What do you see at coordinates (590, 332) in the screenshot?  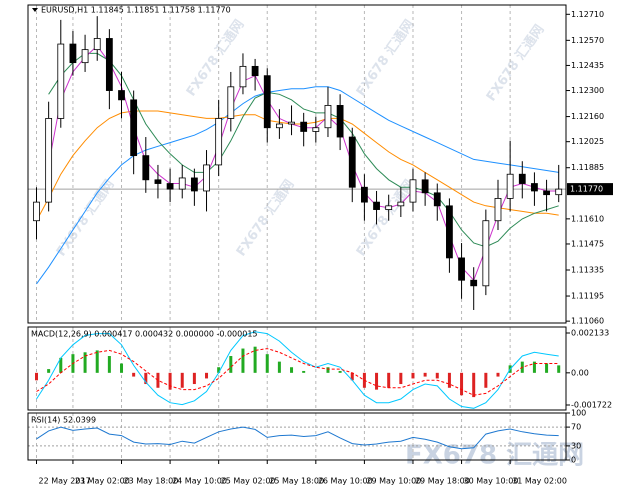 I see `y-tick-label: 0.002133` at bounding box center [590, 332].